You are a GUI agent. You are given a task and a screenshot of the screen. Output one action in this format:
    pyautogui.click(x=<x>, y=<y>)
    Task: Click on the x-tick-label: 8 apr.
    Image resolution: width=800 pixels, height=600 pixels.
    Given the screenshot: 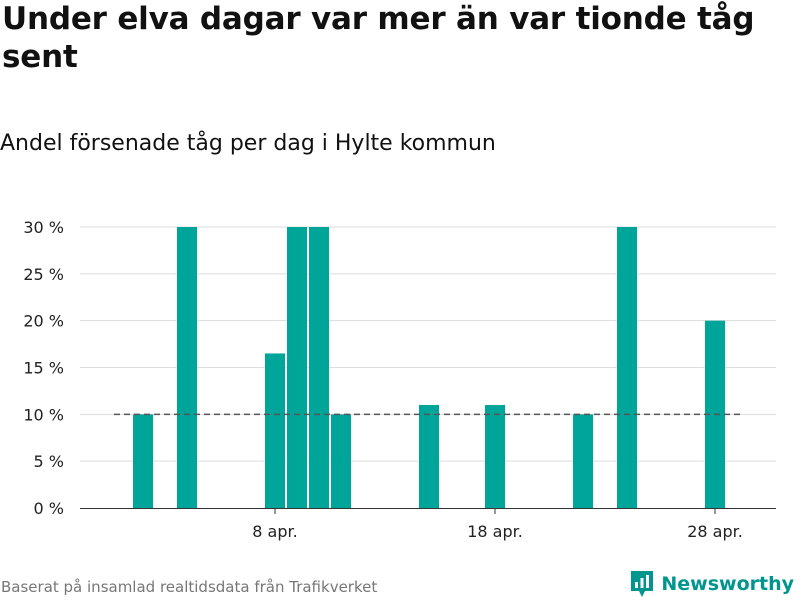 What is the action you would take?
    pyautogui.click(x=274, y=531)
    